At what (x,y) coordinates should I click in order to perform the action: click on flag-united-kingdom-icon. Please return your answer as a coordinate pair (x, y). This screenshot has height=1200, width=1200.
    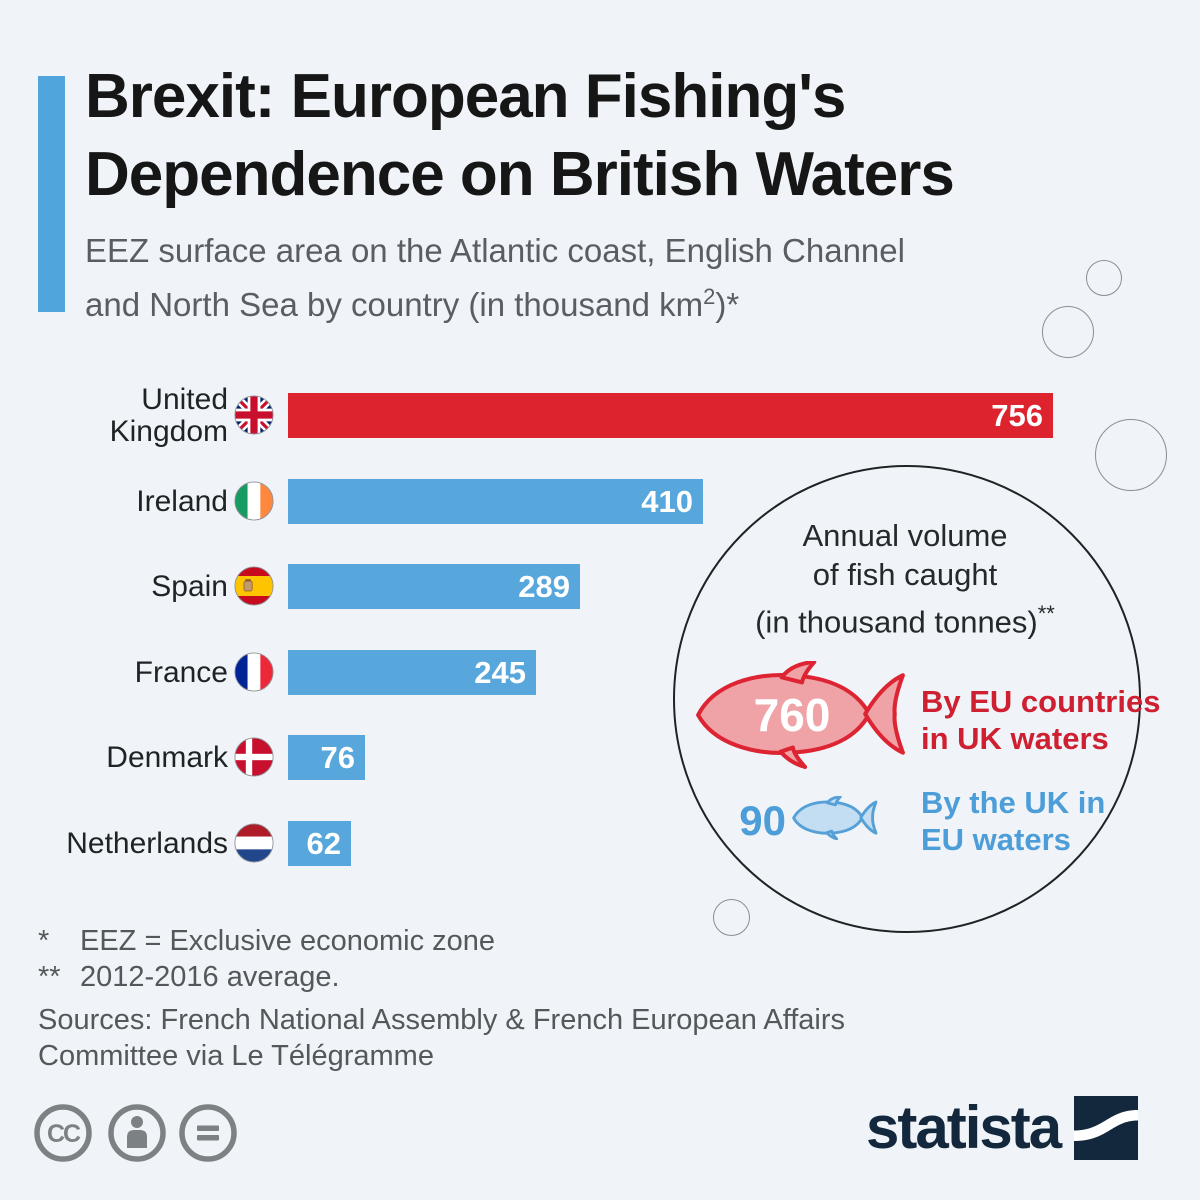
    Looking at the image, I should click on (254, 415).